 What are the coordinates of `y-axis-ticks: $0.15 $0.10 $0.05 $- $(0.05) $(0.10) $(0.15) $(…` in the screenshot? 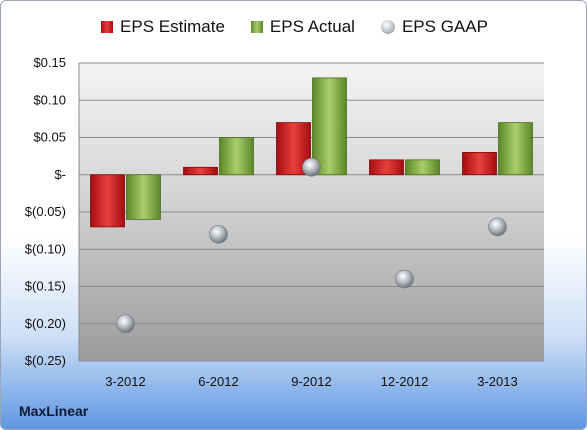 It's located at (45, 211).